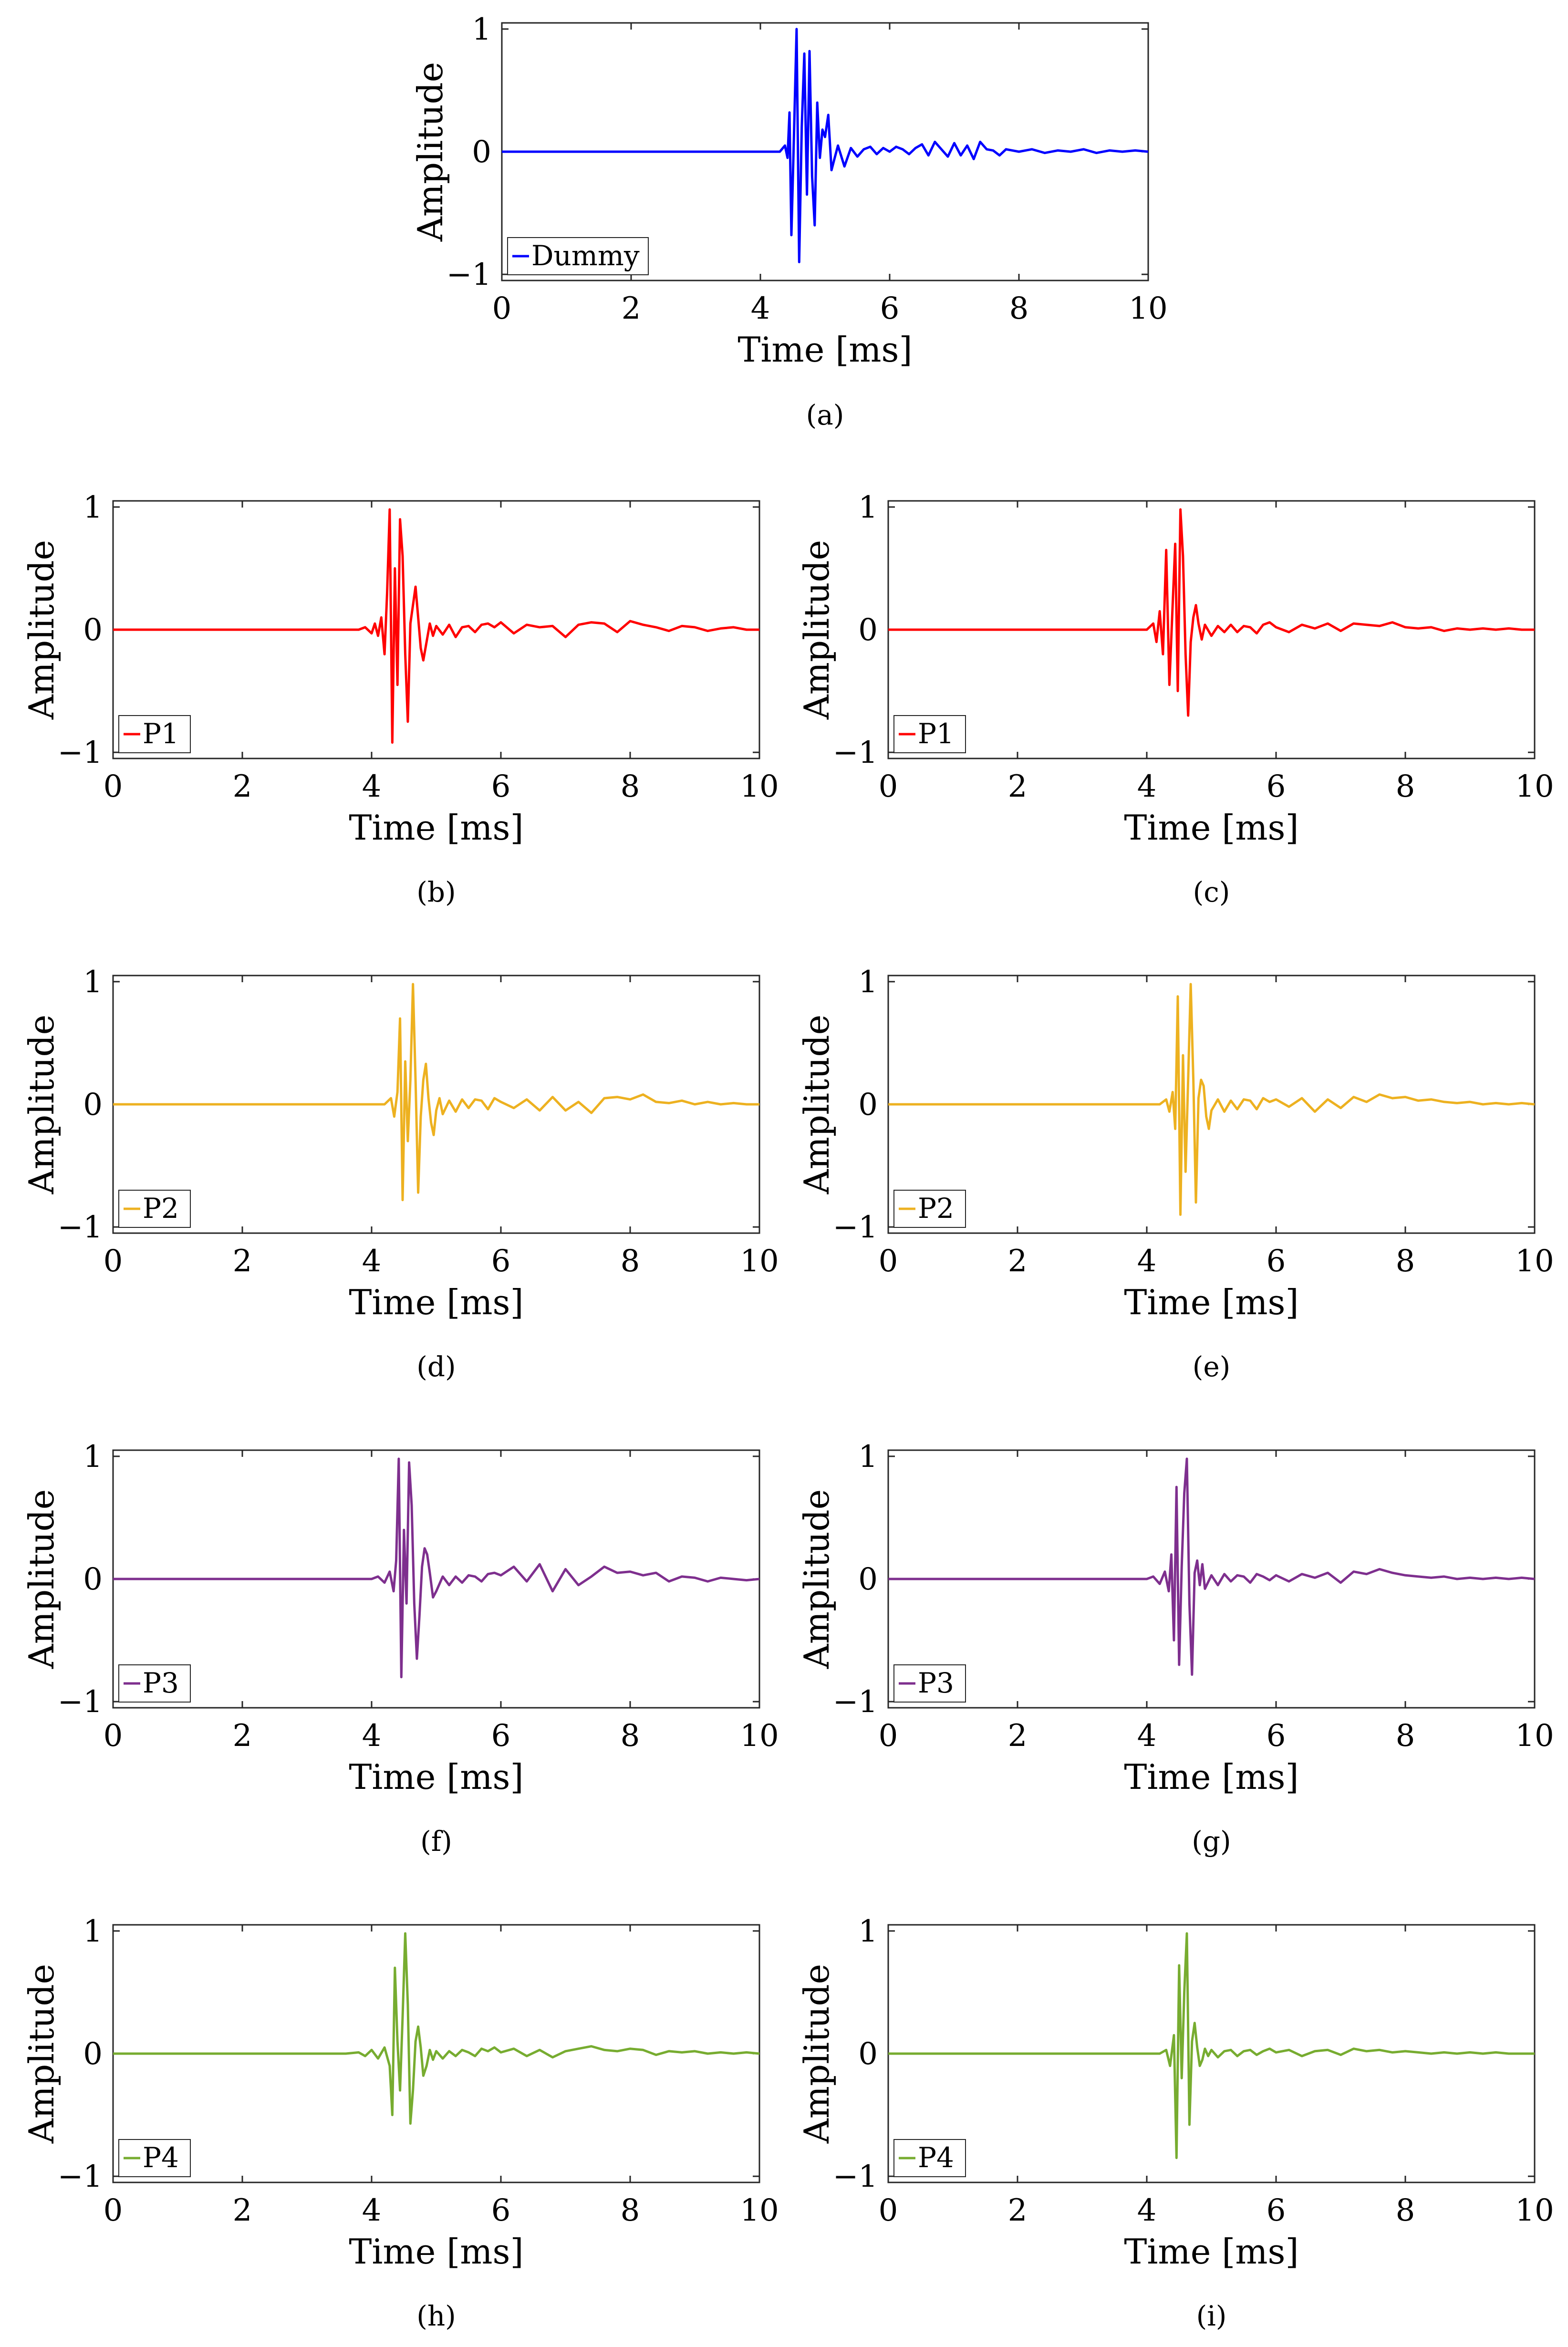 Image resolution: width=1568 pixels, height=2347 pixels. Describe the element at coordinates (825, 415) in the screenshot. I see `panel-caption: (a)` at that location.